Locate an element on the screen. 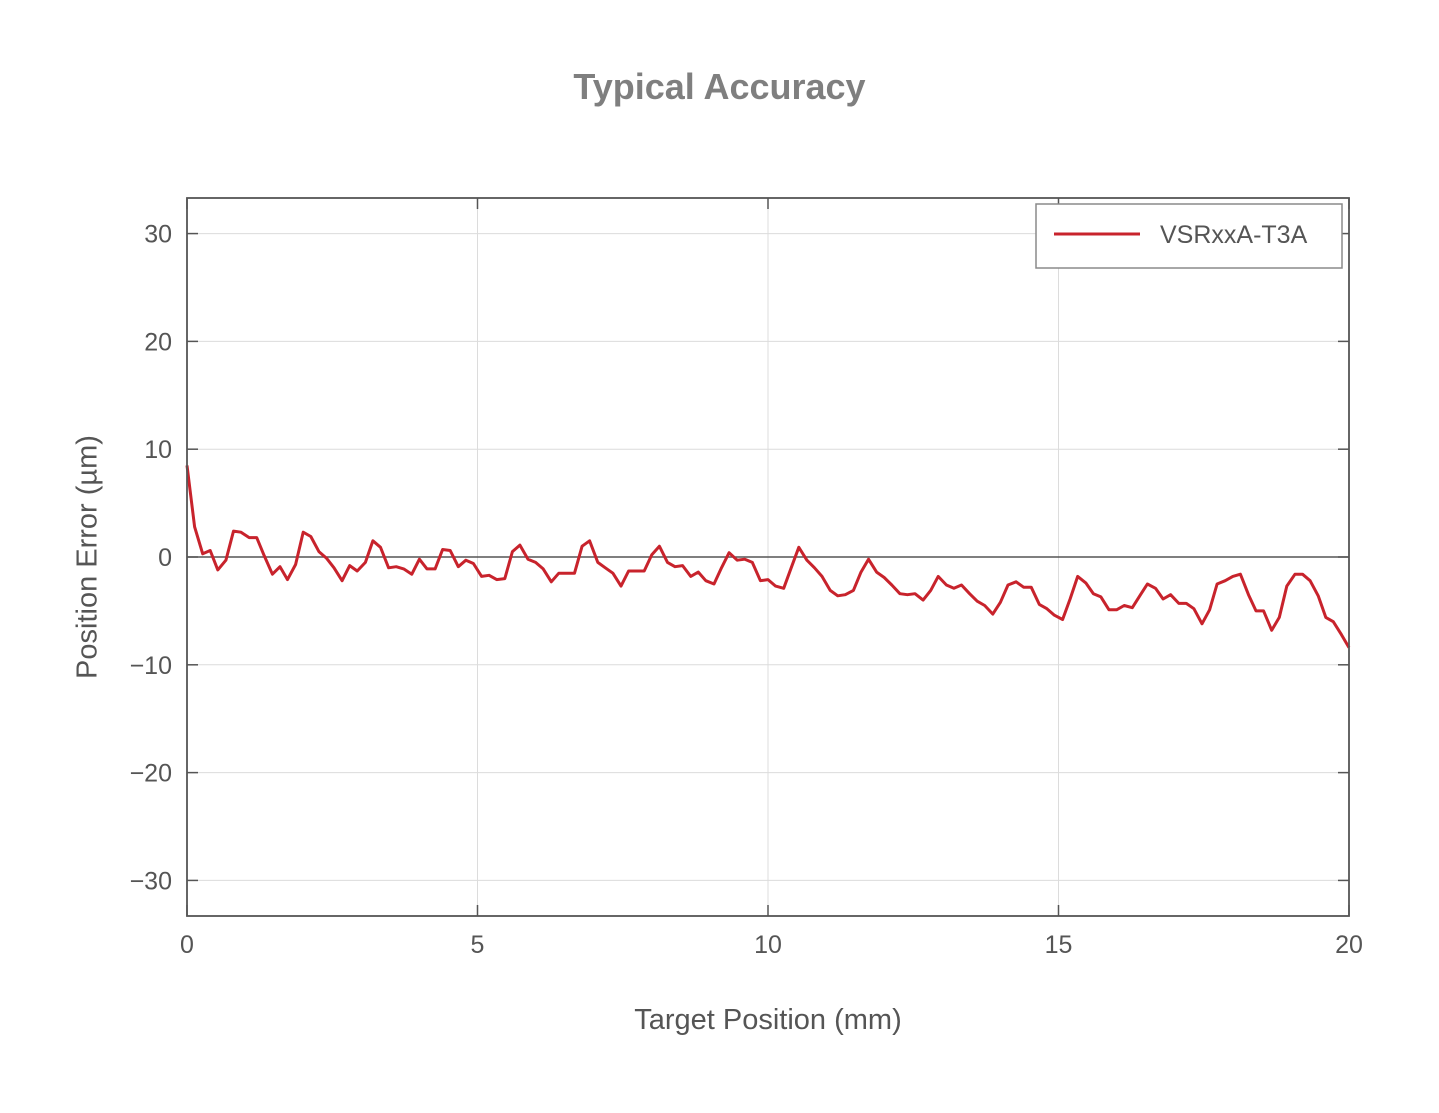 This screenshot has width=1439, height=1113. y-axis-label: Position Error (µm) is located at coordinates (87, 557).